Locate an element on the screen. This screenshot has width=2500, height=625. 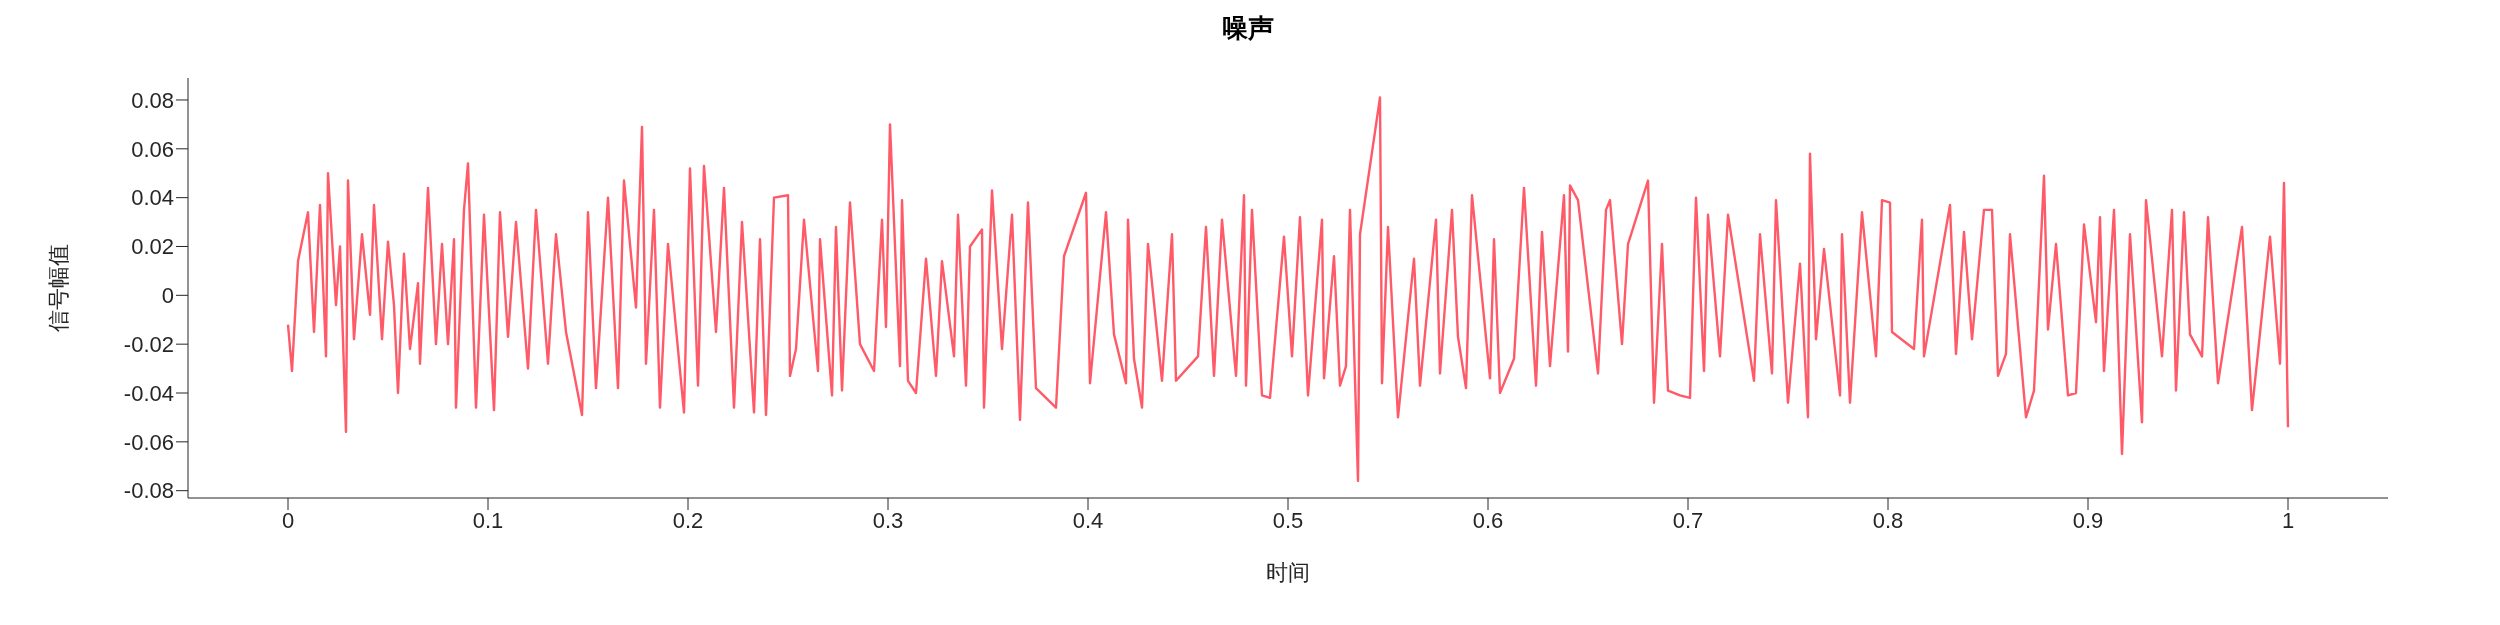
x-axis-title: 时间 is located at coordinates (1288, 572).